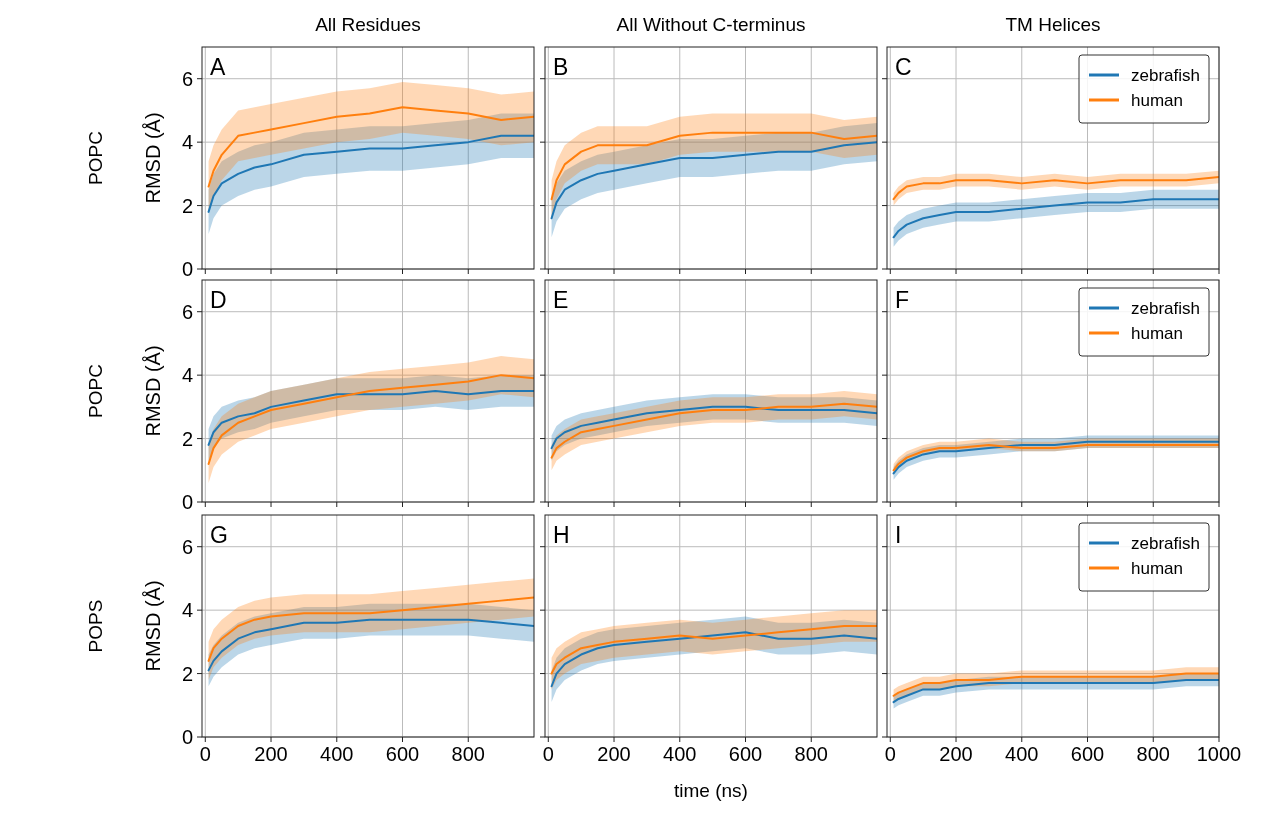  I want to click on annotation: B, so click(561, 67).